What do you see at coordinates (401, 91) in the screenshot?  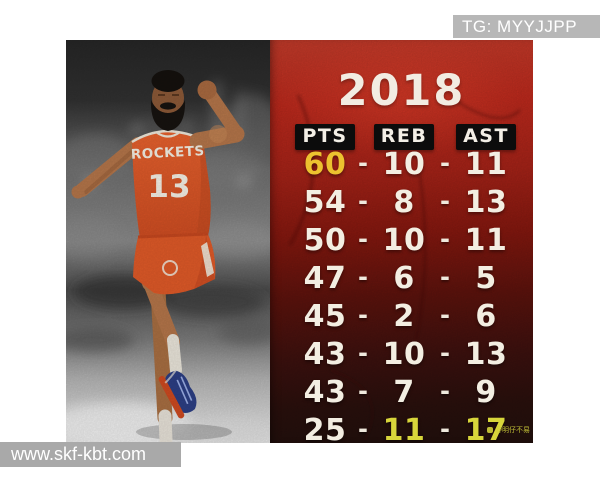 I see `year-title: 2018` at bounding box center [401, 91].